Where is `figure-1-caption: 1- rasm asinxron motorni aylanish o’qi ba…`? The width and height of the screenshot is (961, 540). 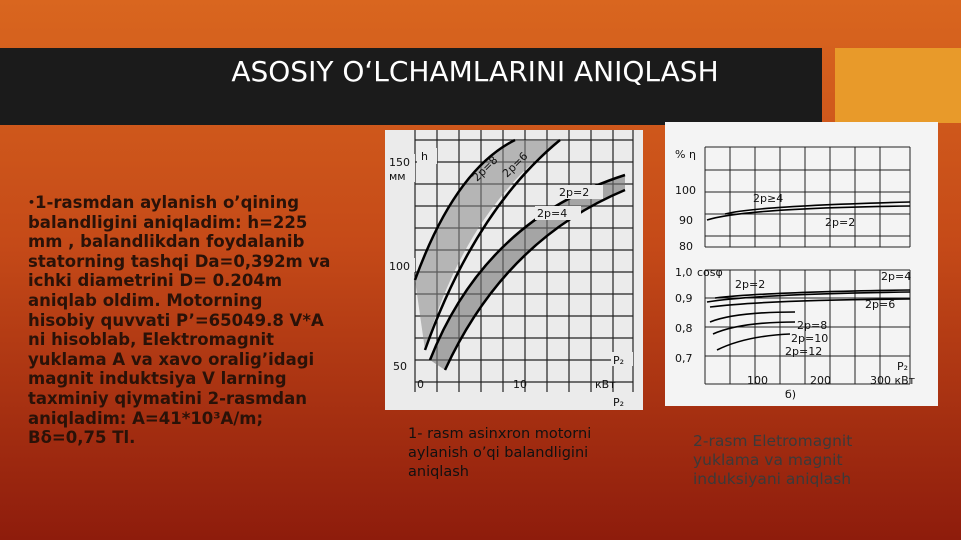 figure-1-caption: 1- rasm asinxron motorni aylanish o’qi ba… is located at coordinates (499, 453).